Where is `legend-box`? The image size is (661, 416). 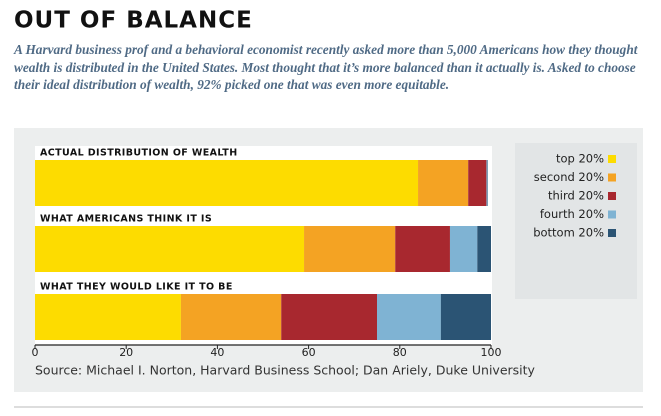
legend-box is located at coordinates (576, 221).